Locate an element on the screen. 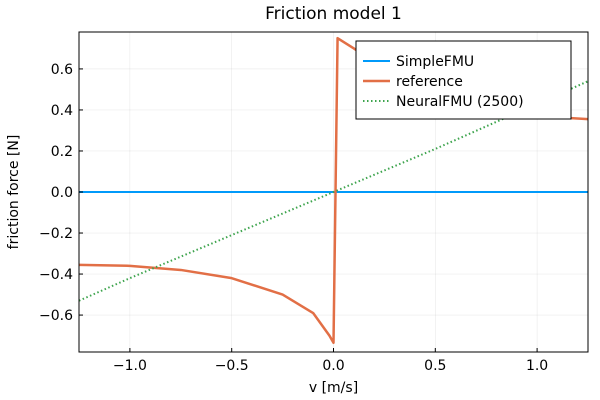  y-tick-label: −0.4 is located at coordinates (56, 275).